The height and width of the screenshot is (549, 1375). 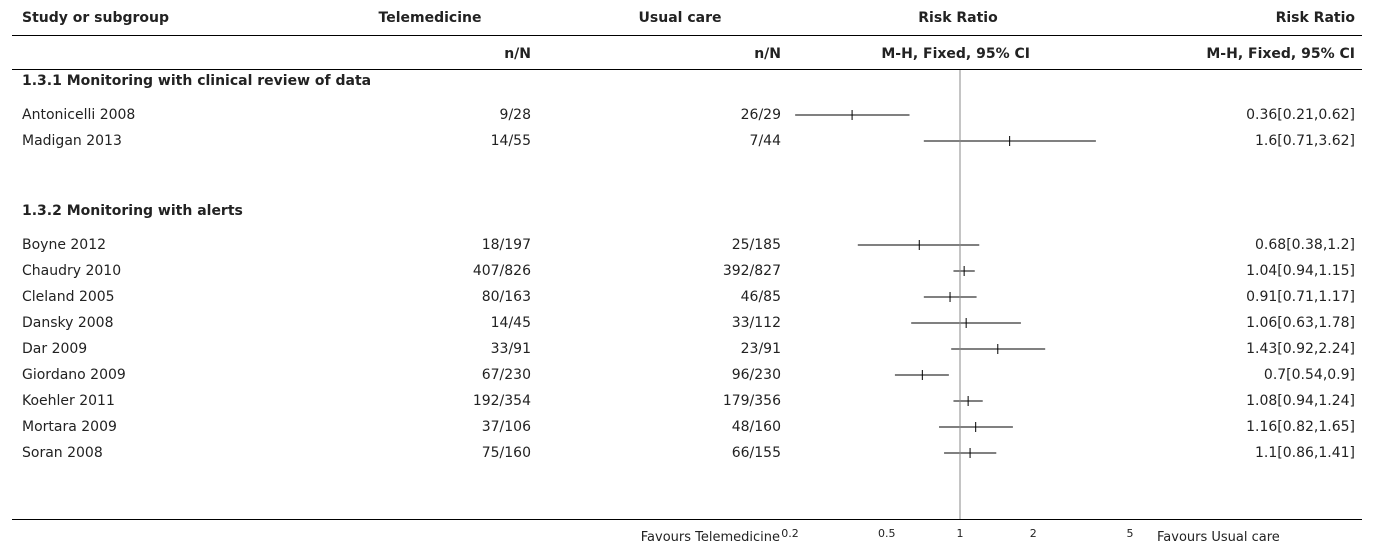 What do you see at coordinates (680, 18) in the screenshot?
I see `header-usual-care: Usual care` at bounding box center [680, 18].